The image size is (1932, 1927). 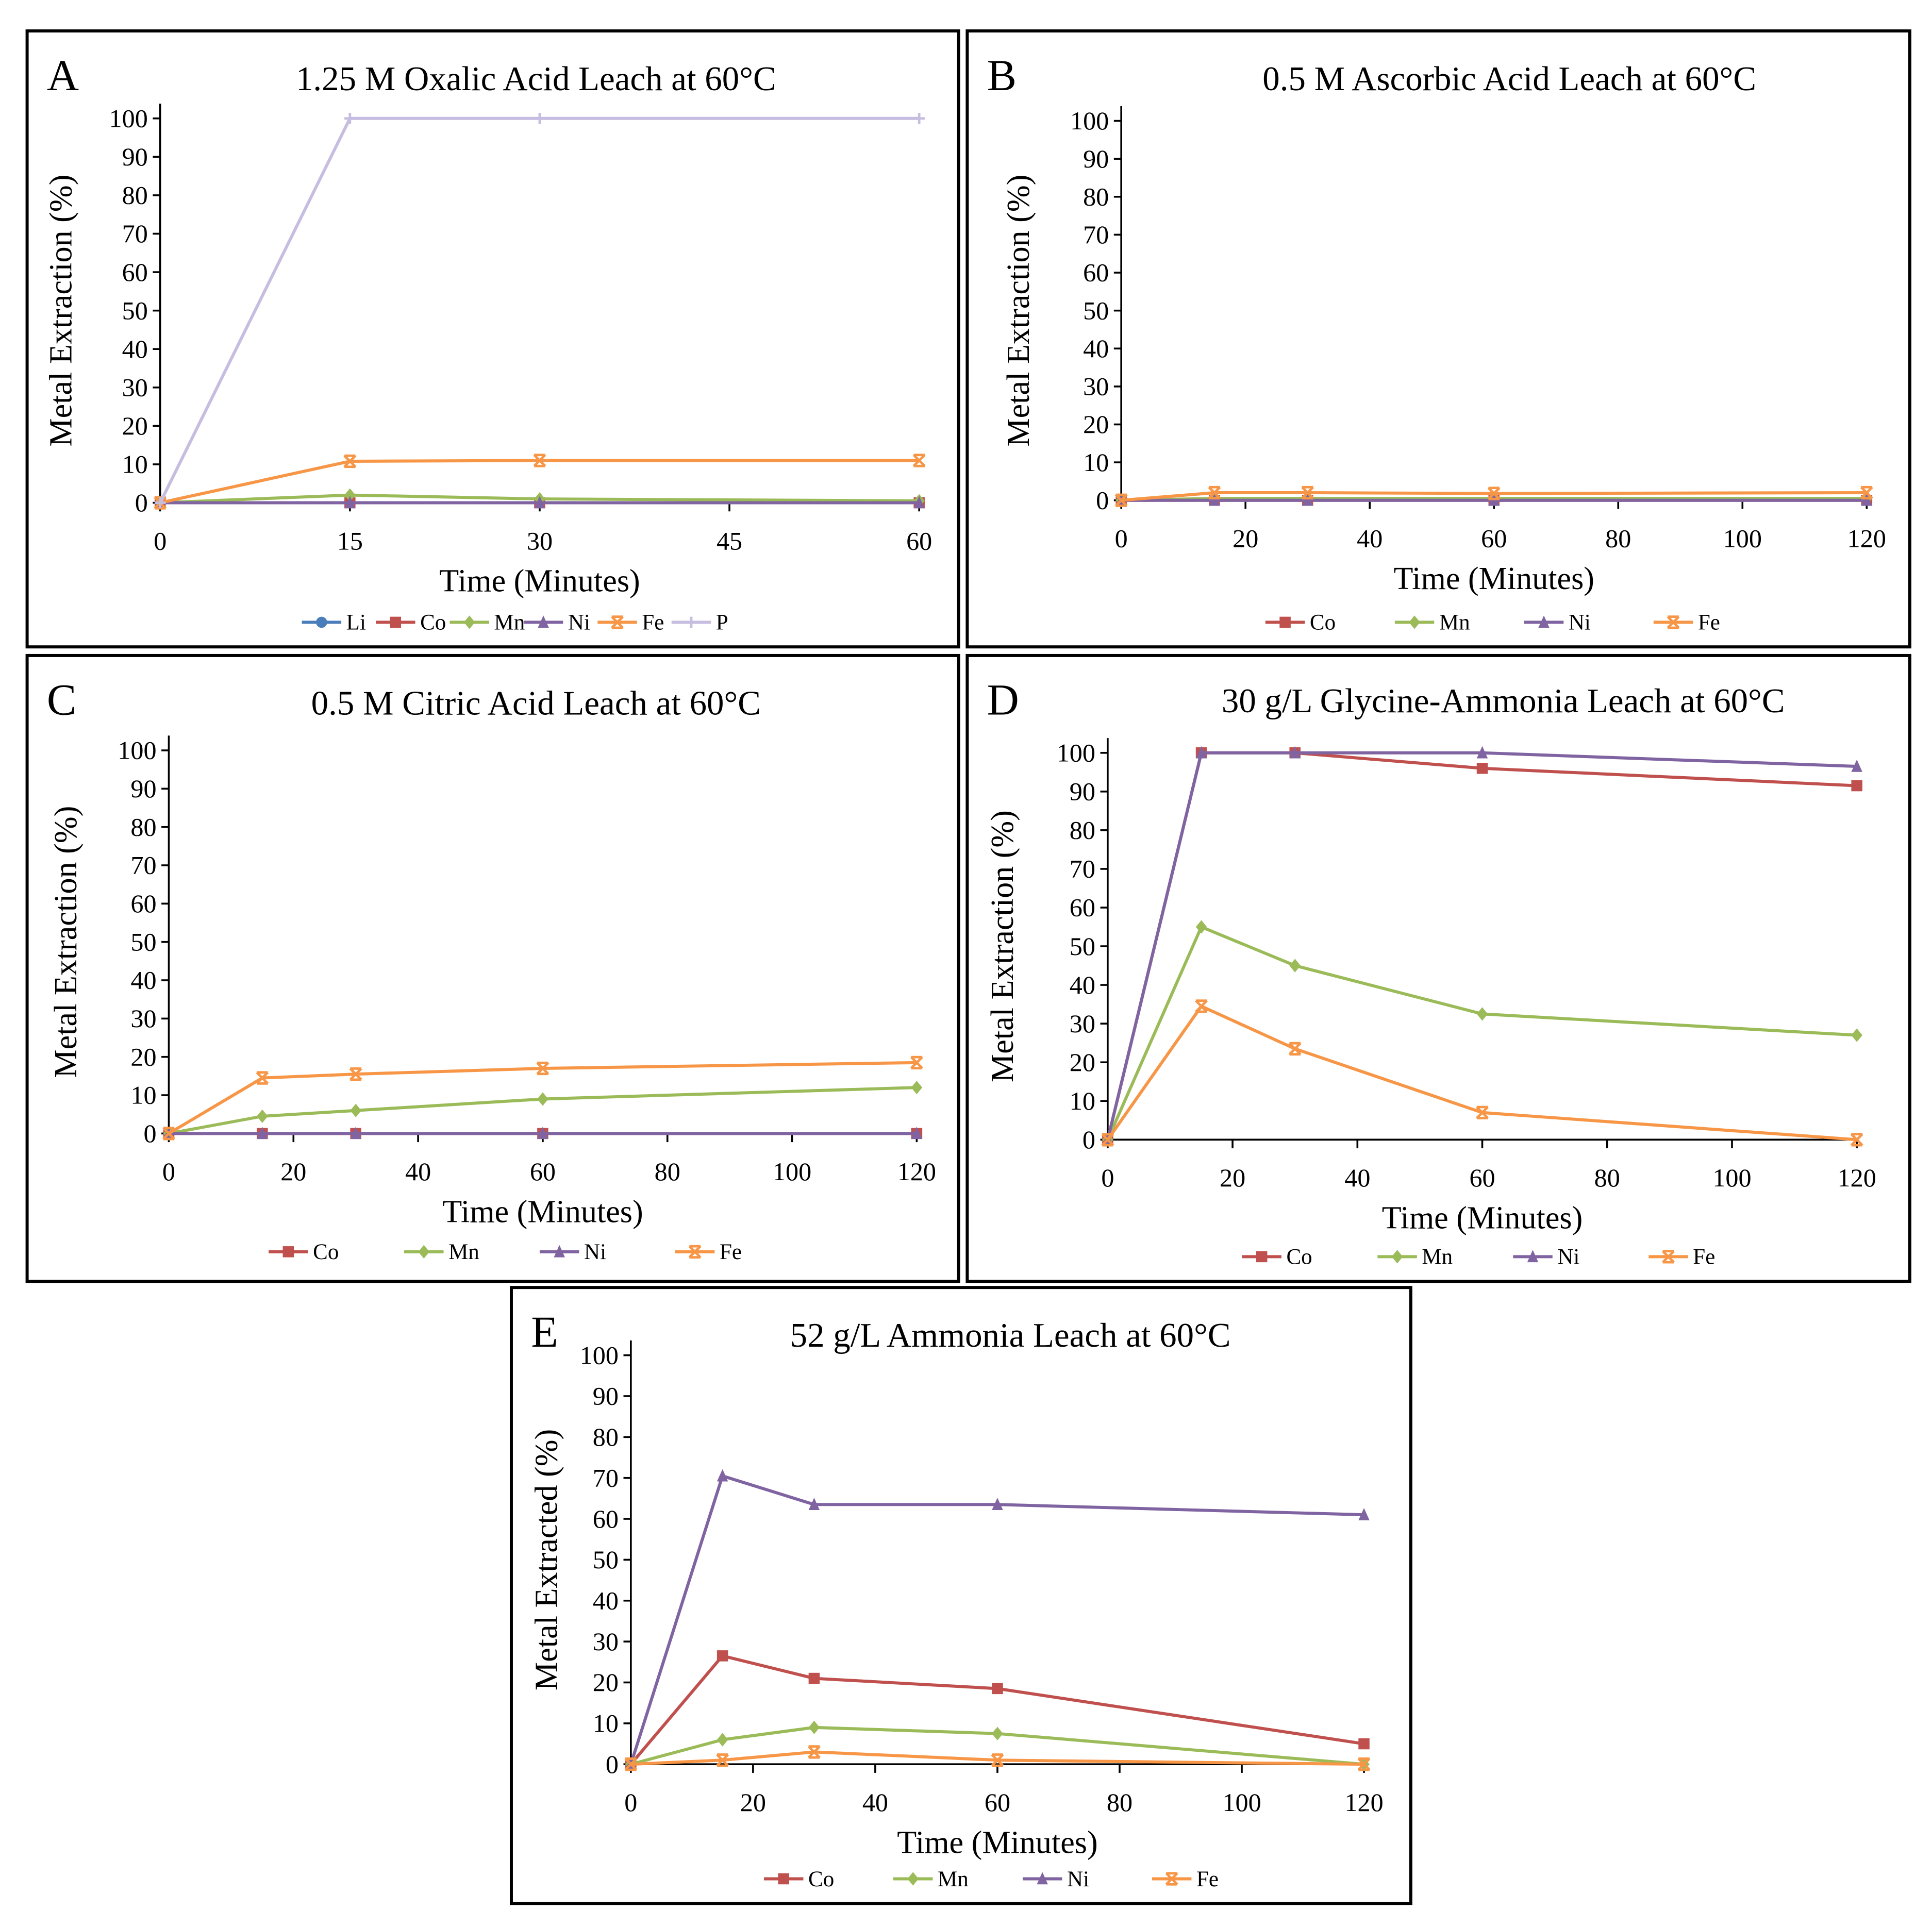 I want to click on legend-item-li: Li, so click(x=334, y=623).